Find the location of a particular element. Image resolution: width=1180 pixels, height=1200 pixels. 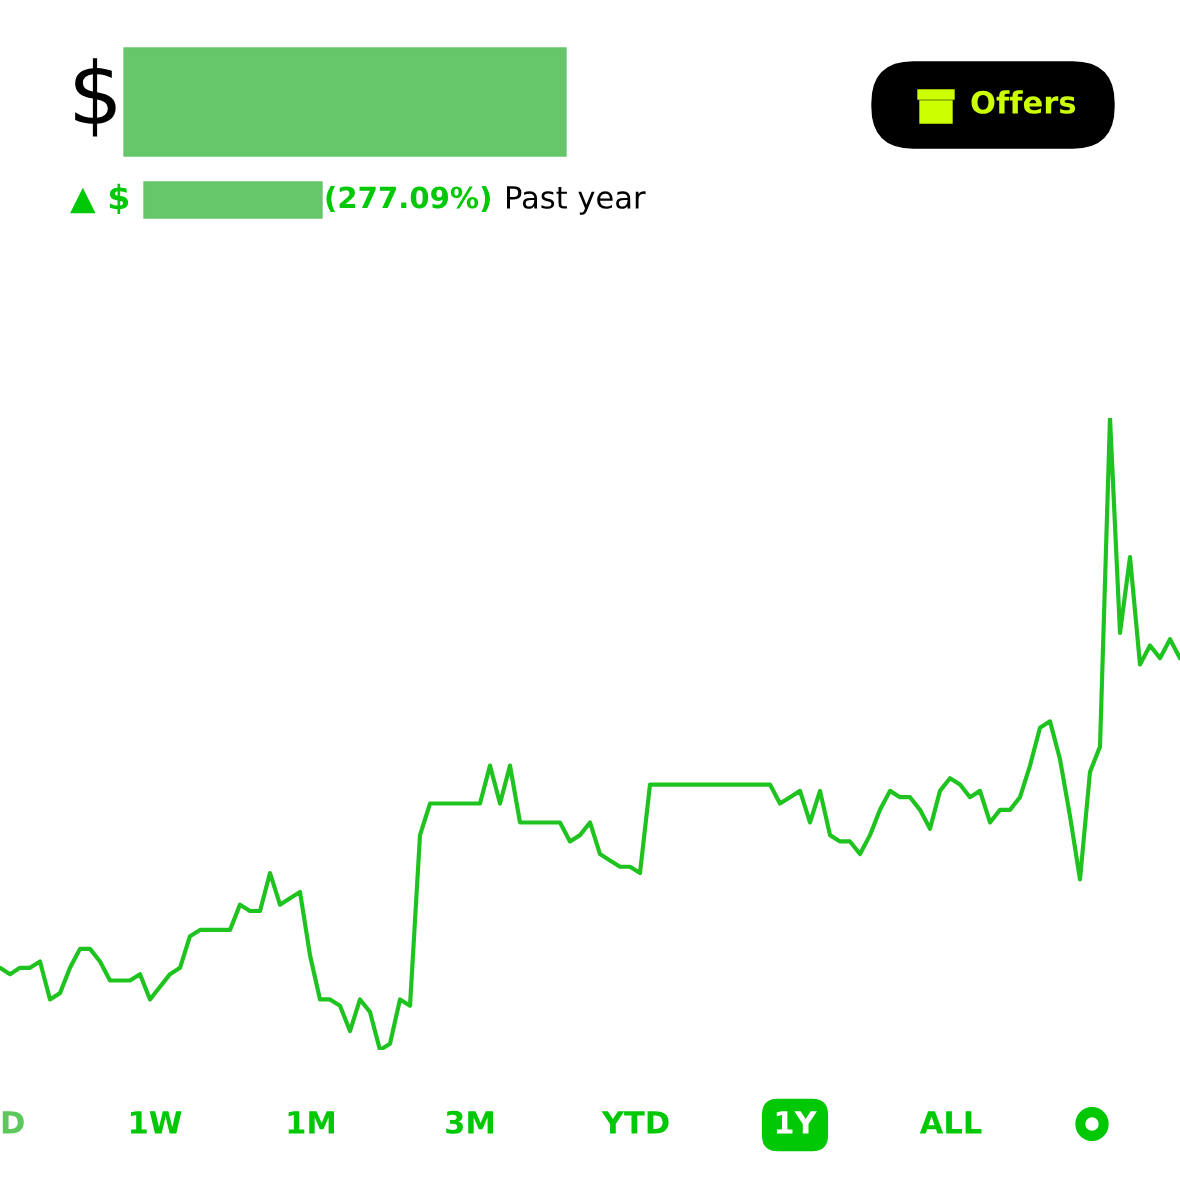

text: Offers is located at coordinates (1023, 102).